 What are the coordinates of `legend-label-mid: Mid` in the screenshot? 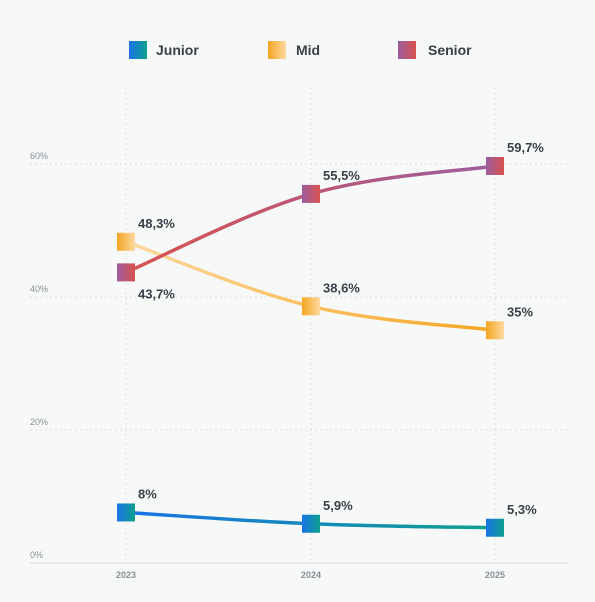 It's located at (308, 50).